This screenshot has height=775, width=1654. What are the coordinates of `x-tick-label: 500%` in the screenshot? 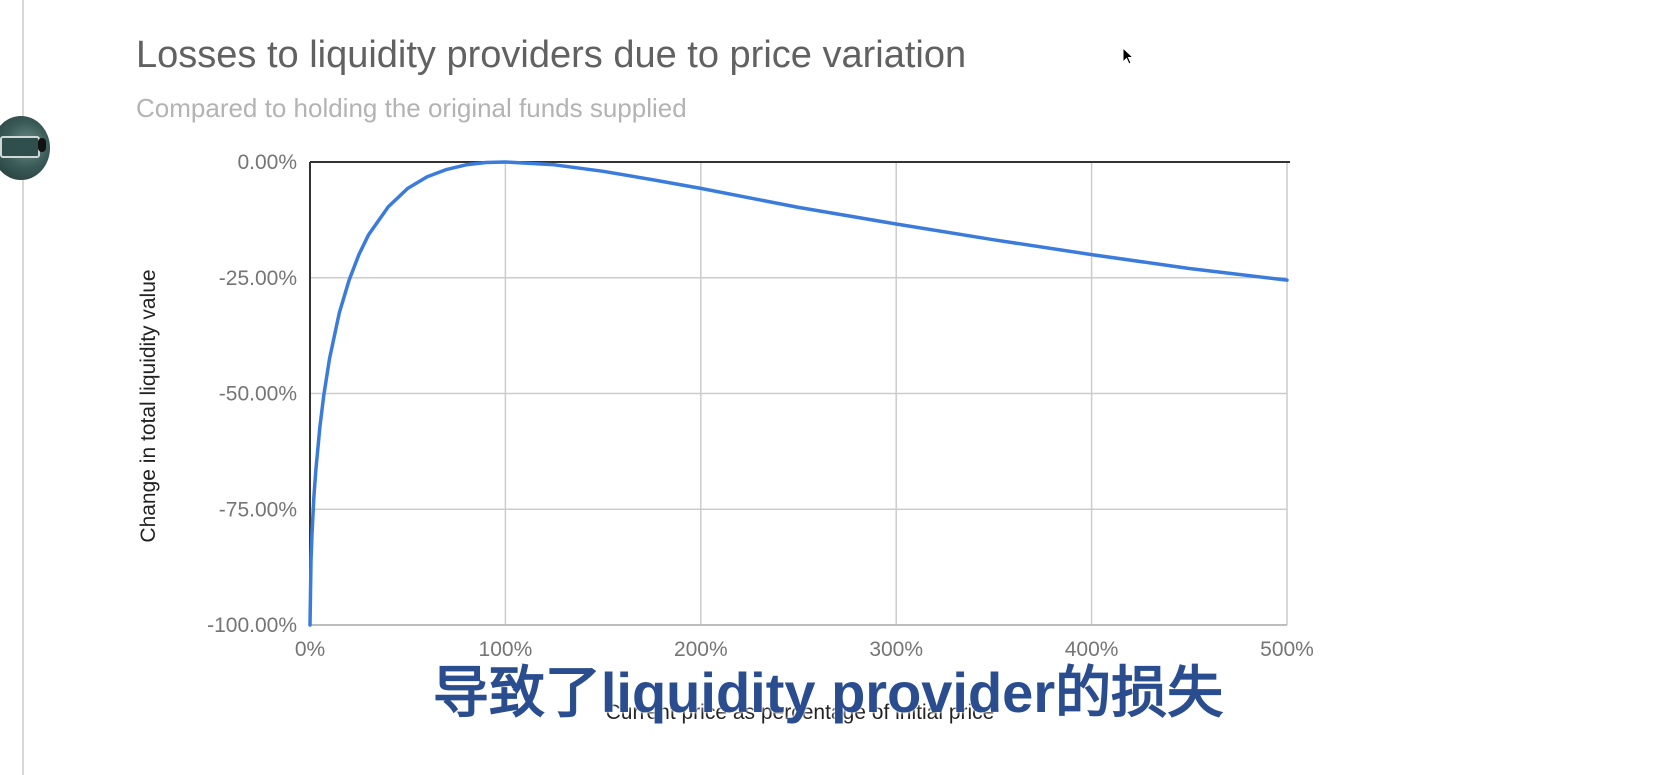 It's located at (1287, 649).